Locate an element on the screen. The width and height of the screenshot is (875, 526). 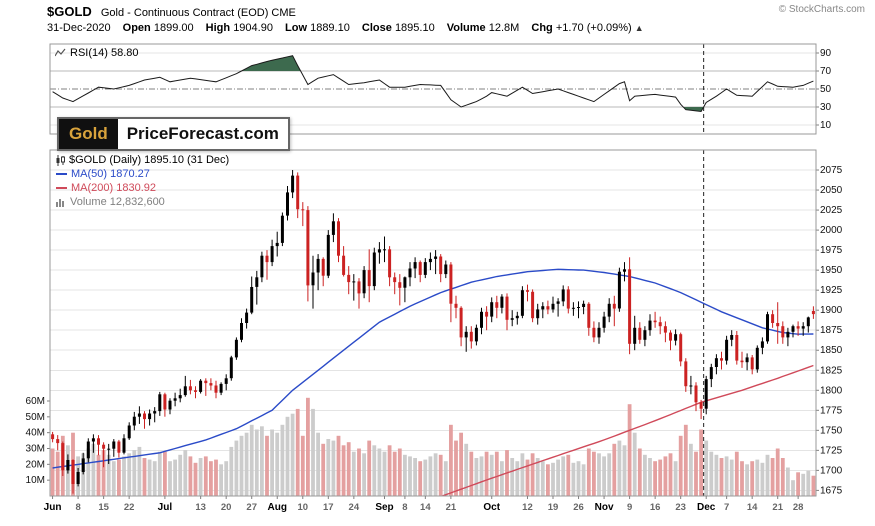
svg-text: 70 is located at coordinates (826, 71).